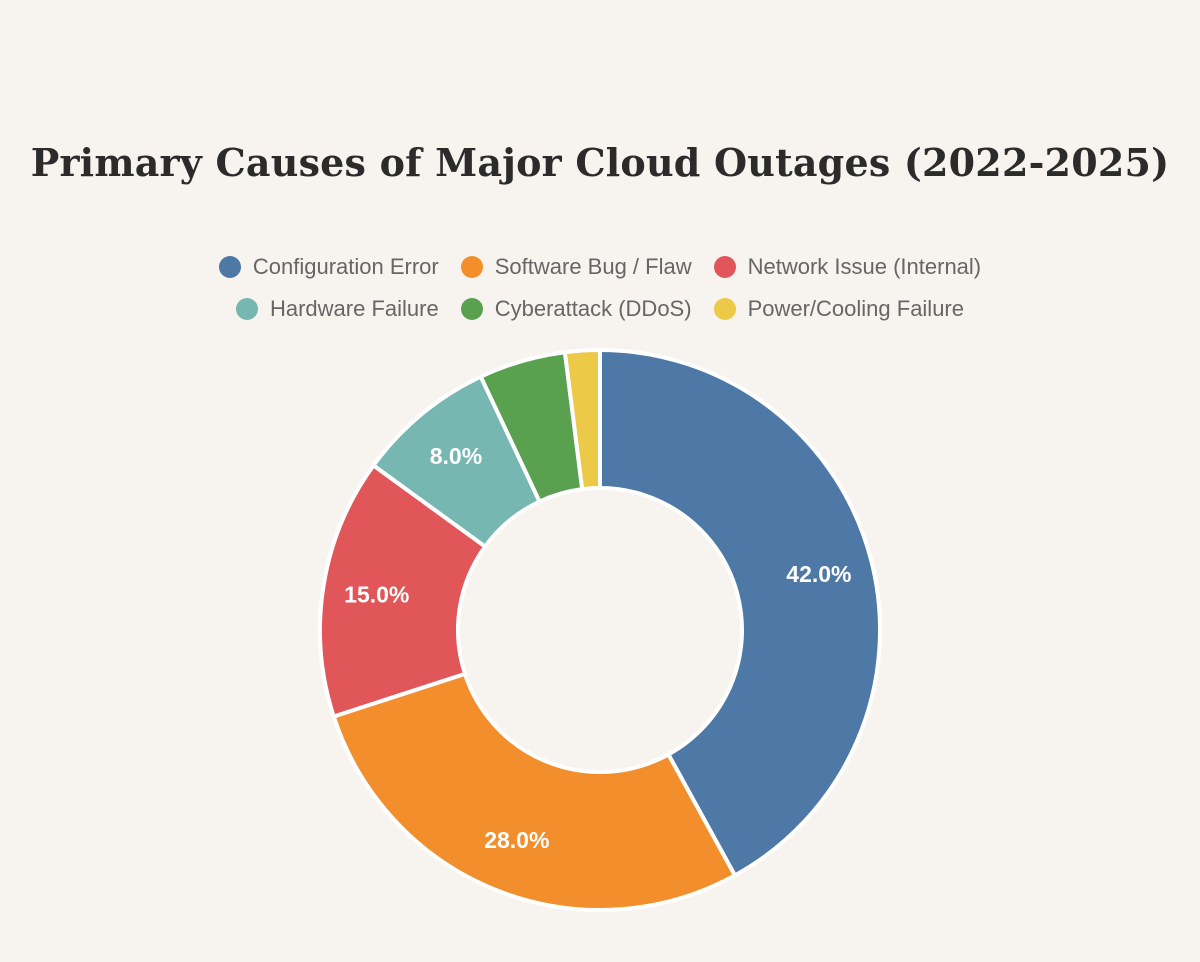 The height and width of the screenshot is (962, 1200). I want to click on legend-label: Hardware Failure, so click(354, 308).